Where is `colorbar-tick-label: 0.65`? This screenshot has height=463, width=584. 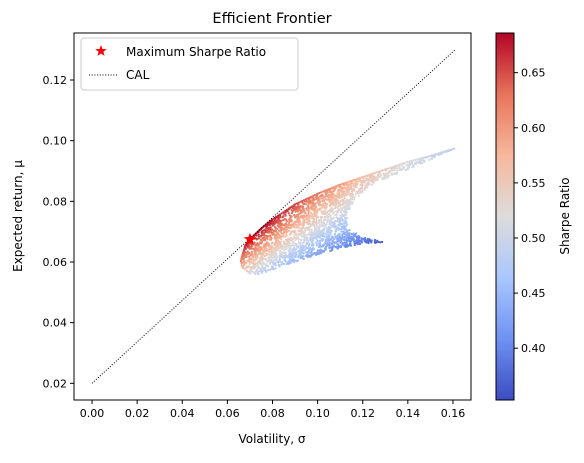
colorbar-tick-label: 0.65 is located at coordinates (533, 73).